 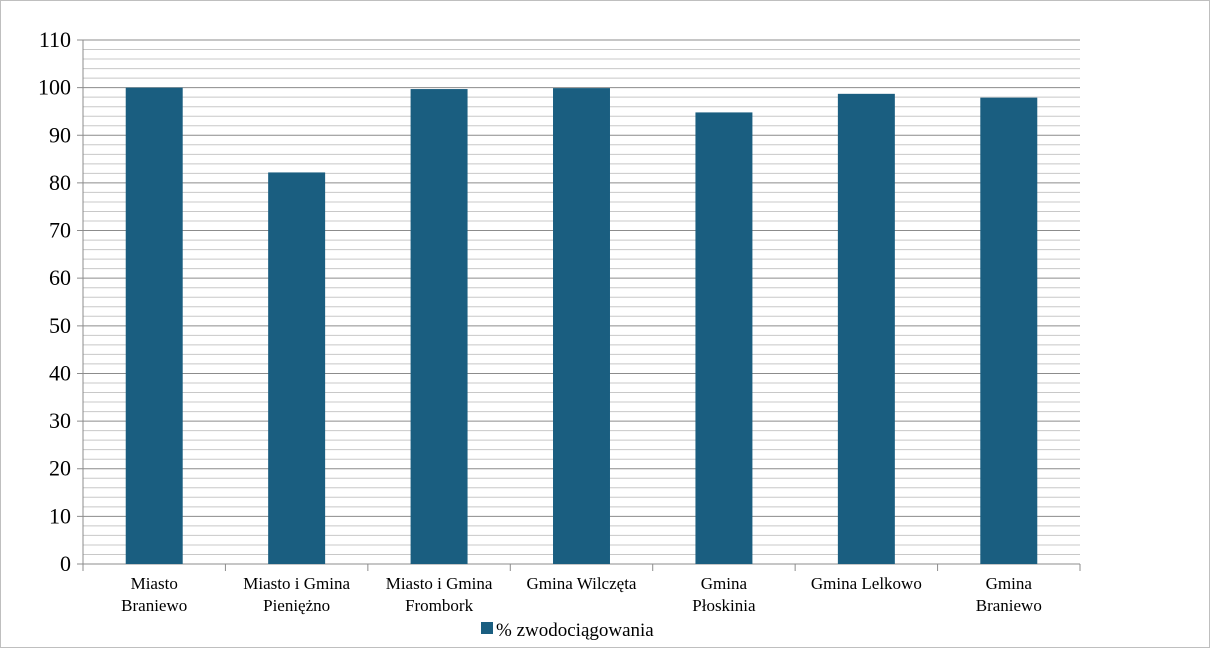 I want to click on y-tick-label: 50, so click(x=60, y=325).